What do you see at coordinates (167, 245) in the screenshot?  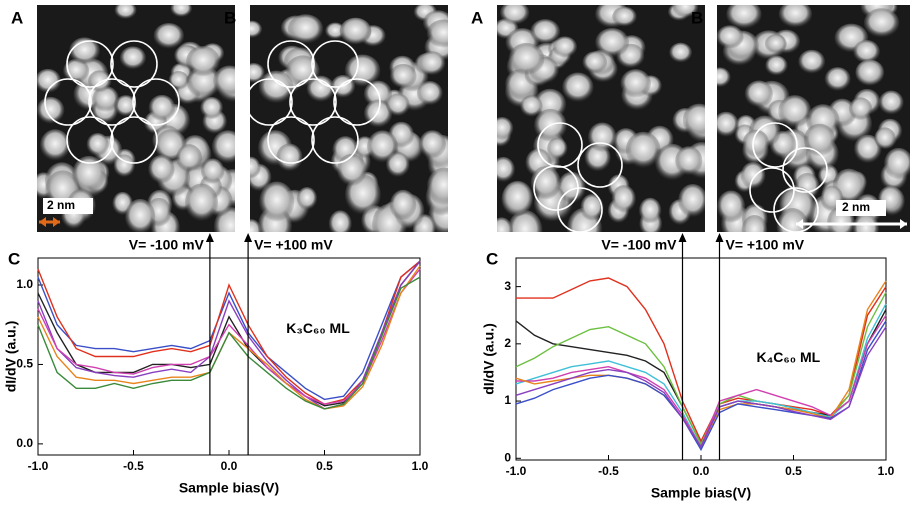 I see `marker-label: V= -100 mV` at bounding box center [167, 245].